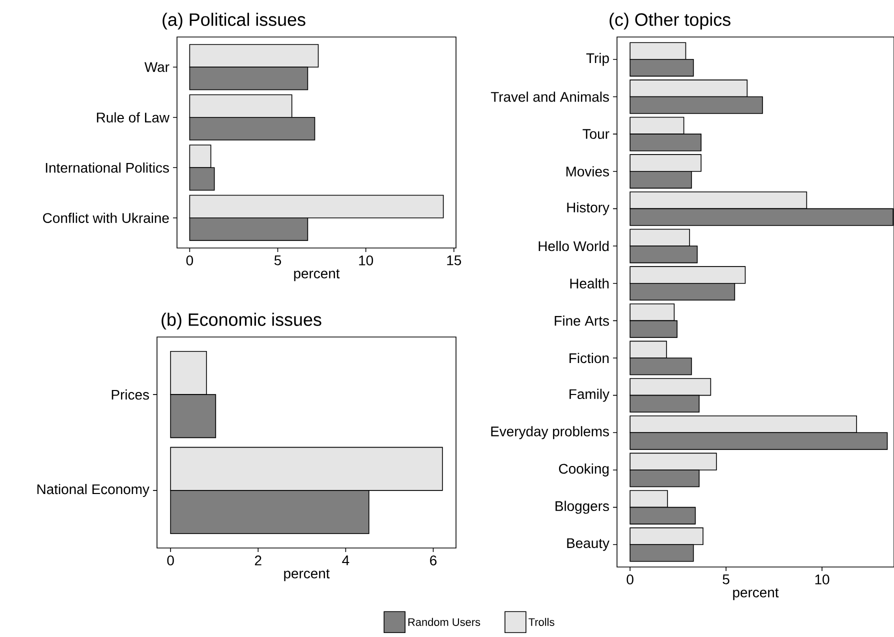 The height and width of the screenshot is (637, 894). I want to click on x-tick-label: 2, so click(258, 561).